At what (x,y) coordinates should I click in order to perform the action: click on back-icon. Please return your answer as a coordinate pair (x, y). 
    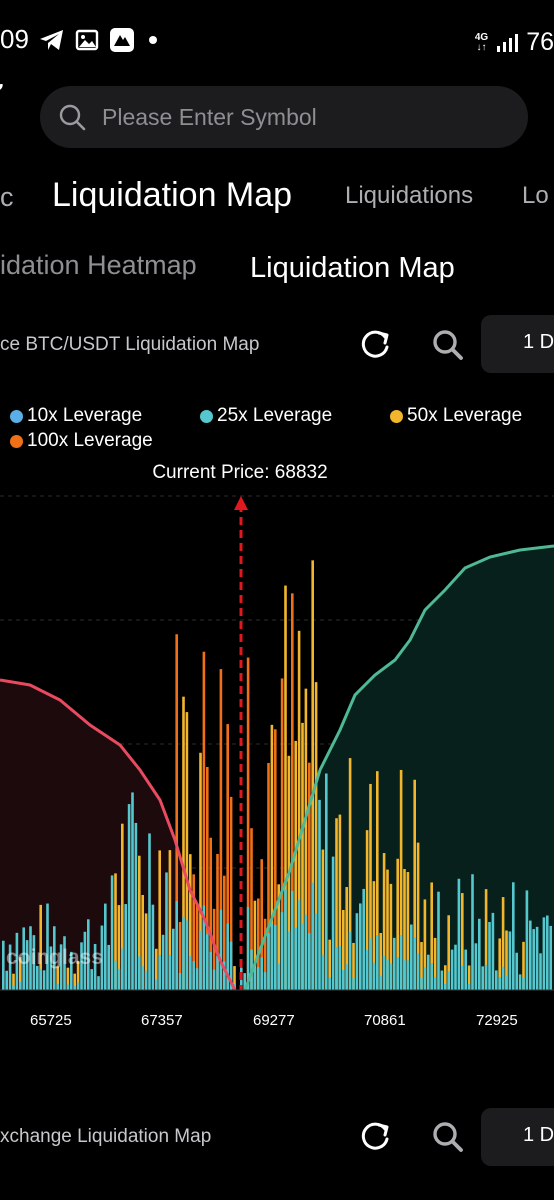
    Looking at the image, I should click on (3, 99).